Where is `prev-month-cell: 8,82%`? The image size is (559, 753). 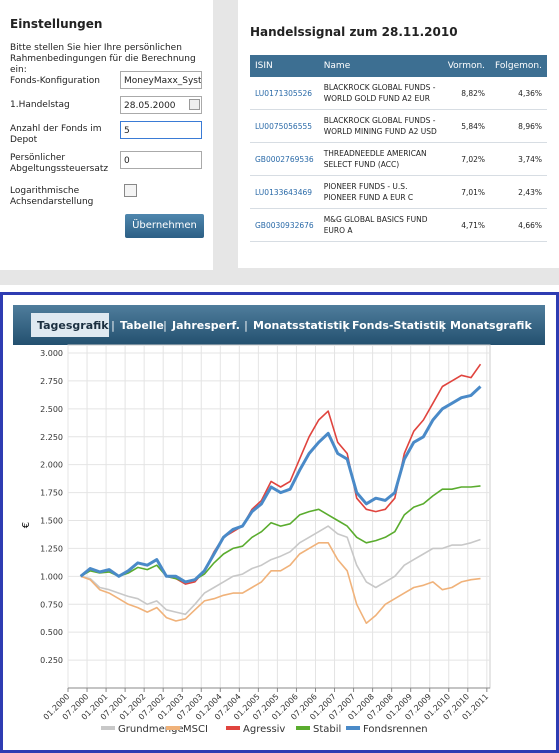 prev-month-cell: 8,82% is located at coordinates (466, 93).